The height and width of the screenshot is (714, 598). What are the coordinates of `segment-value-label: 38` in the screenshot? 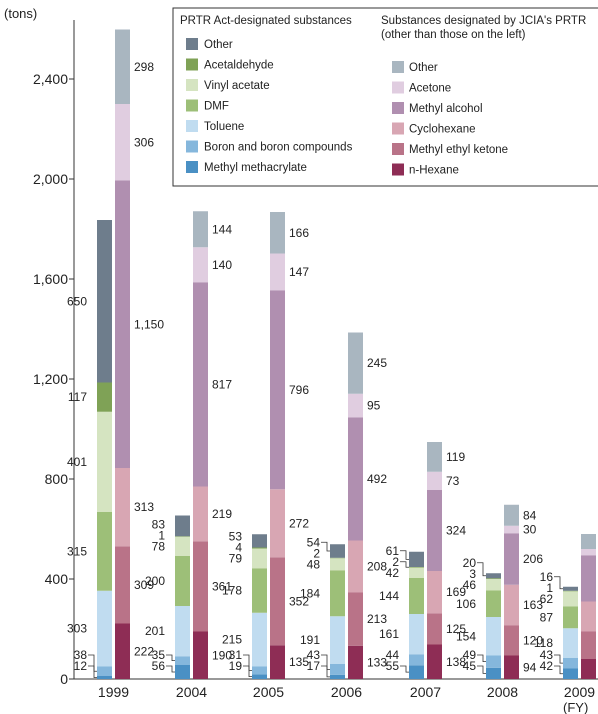 It's located at (81, 655).